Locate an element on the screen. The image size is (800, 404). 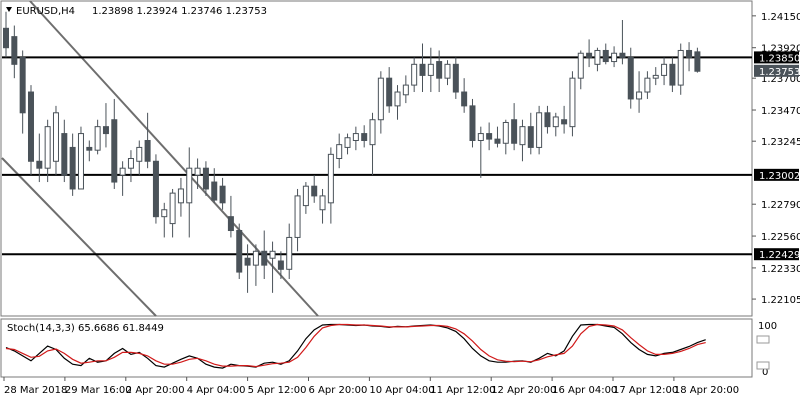
symbol-label: EURUSD,H4 is located at coordinates (45, 11).